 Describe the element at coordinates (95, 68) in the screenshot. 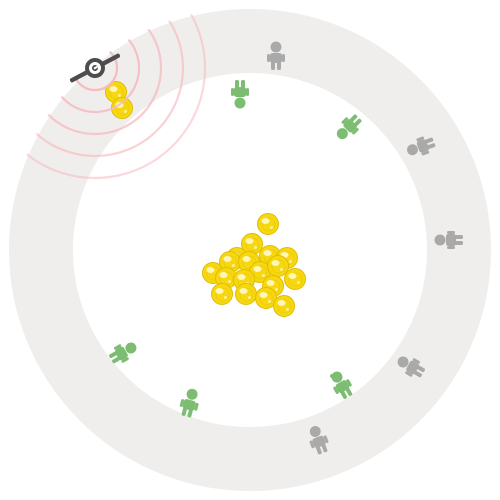

I see `radar-emitter-icon` at that location.